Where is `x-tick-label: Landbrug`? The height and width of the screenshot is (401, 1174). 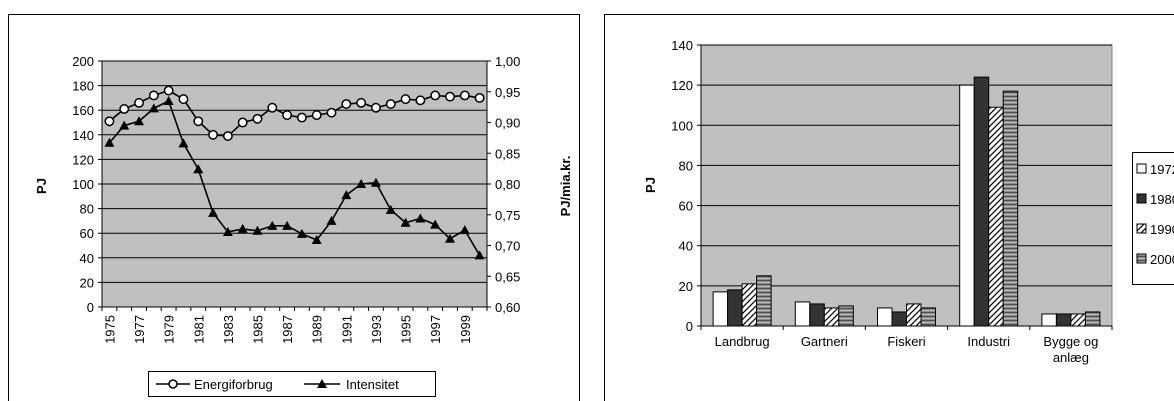 x-tick-label: Landbrug is located at coordinates (742, 341).